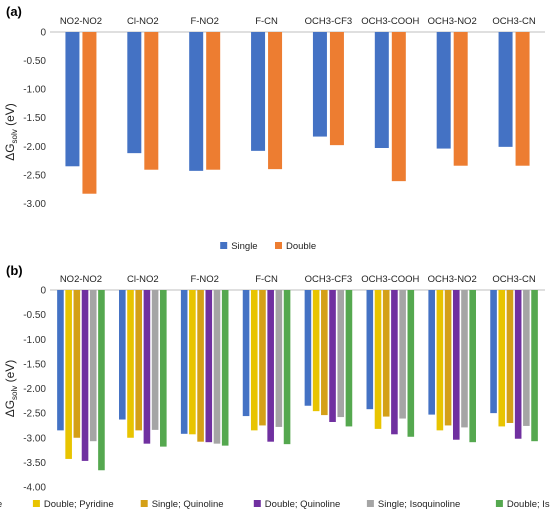 The width and height of the screenshot is (550, 516). Describe the element at coordinates (34, 463) in the screenshot. I see `y-tick-label: -3.50` at that location.